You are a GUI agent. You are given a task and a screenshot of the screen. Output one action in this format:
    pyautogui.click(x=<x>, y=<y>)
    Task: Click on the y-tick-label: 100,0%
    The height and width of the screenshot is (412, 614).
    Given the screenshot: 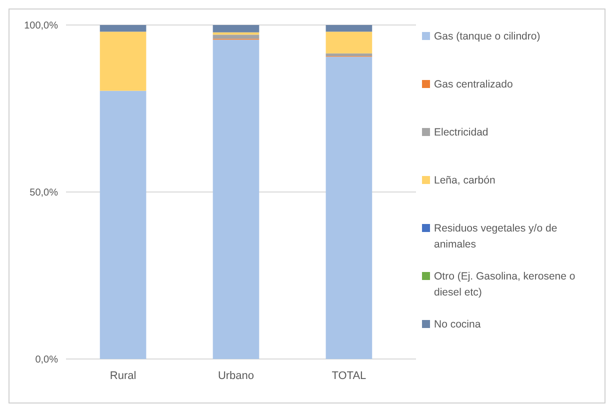 What is the action you would take?
    pyautogui.click(x=41, y=26)
    